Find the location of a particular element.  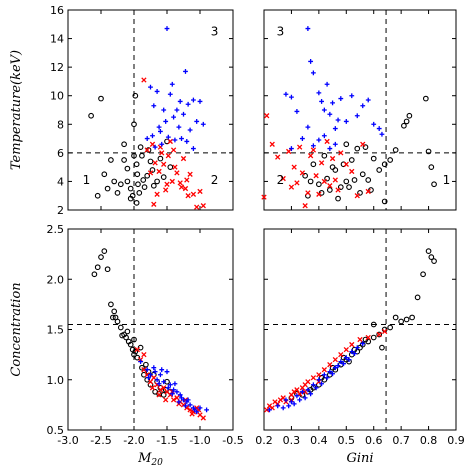

panel-m20_concentration-xlabel-subscript: 20 is located at coordinates (156, 463).